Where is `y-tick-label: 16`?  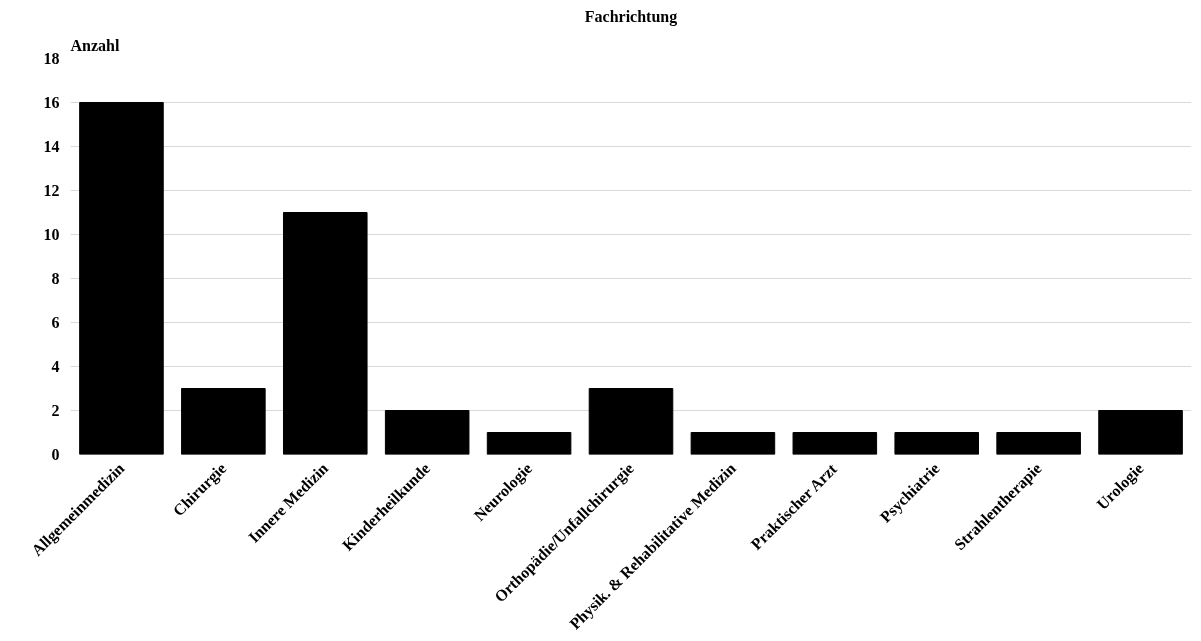 y-tick-label: 16 is located at coordinates (51, 102).